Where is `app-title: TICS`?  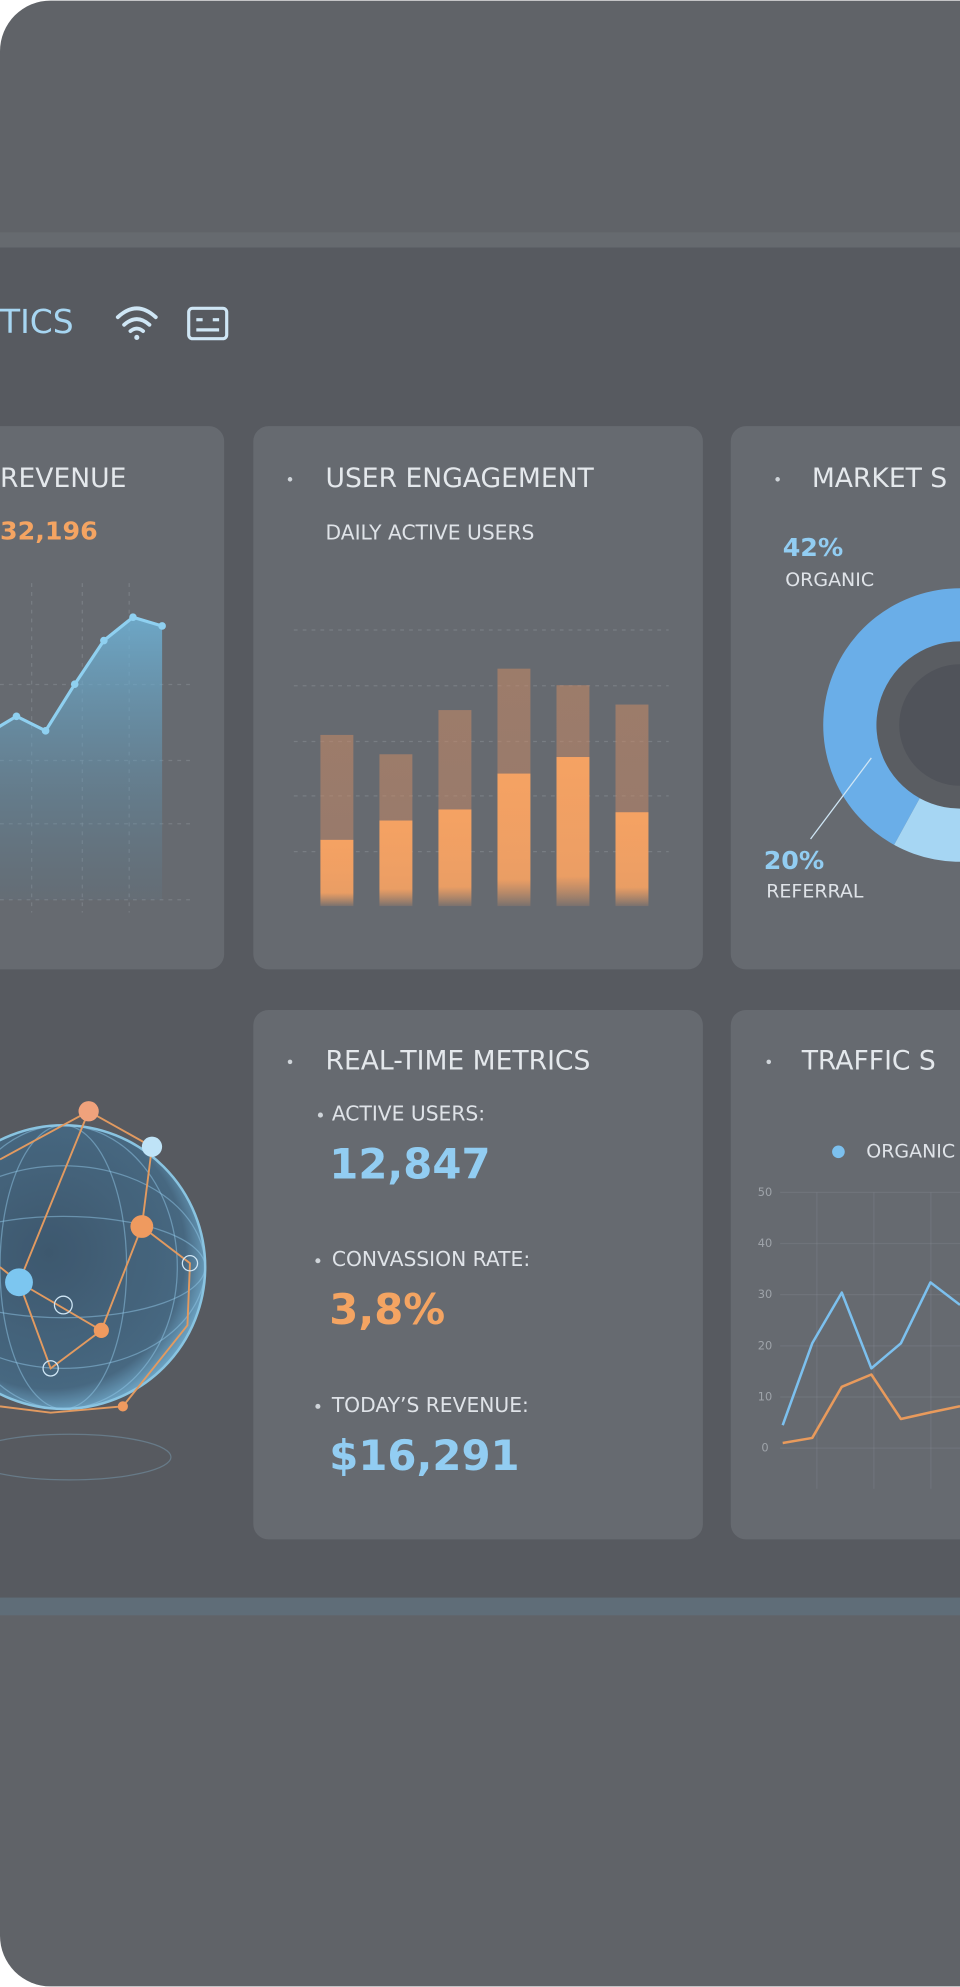
app-title: TICS is located at coordinates (37, 321).